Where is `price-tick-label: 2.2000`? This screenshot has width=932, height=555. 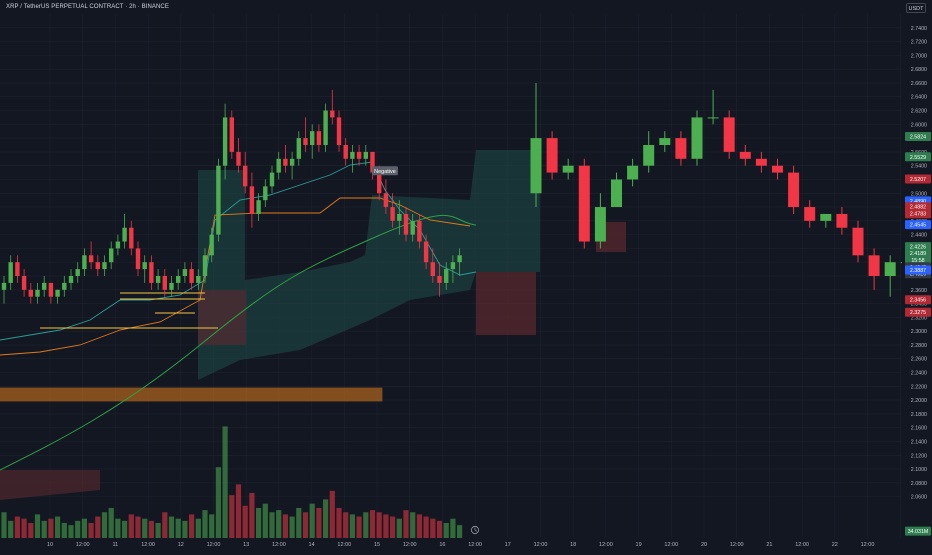
price-tick-label: 2.2000 is located at coordinates (919, 401).